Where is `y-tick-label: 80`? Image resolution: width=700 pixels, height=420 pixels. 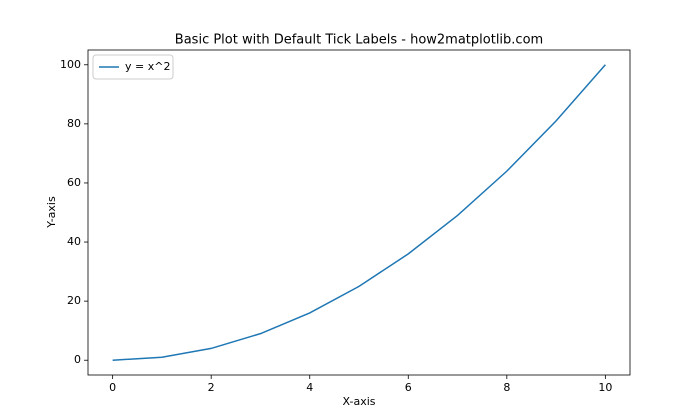 y-tick-label: 80 is located at coordinates (74, 123).